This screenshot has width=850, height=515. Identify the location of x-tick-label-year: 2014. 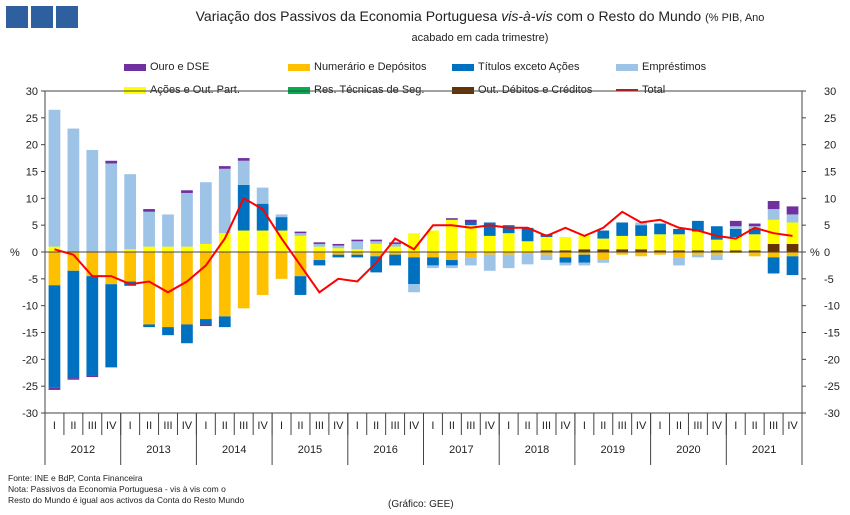
(234, 450).